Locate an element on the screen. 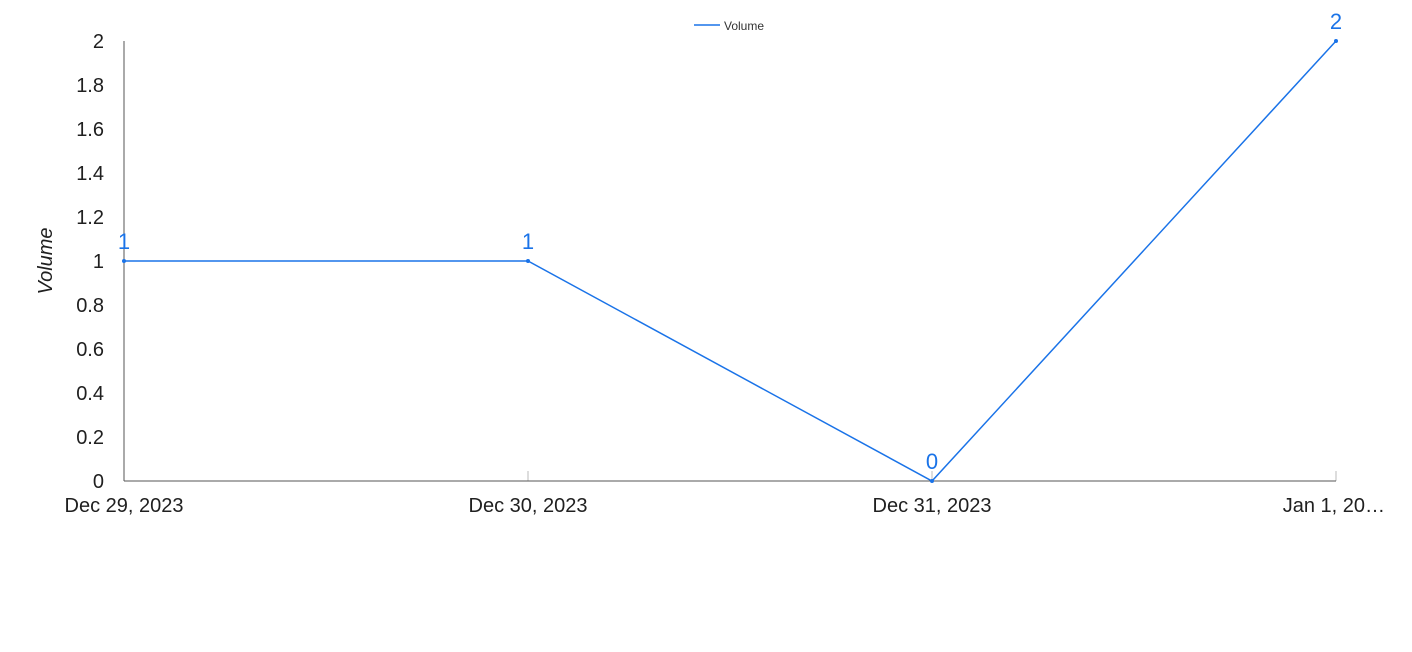  data-label: 2 is located at coordinates (1336, 21).